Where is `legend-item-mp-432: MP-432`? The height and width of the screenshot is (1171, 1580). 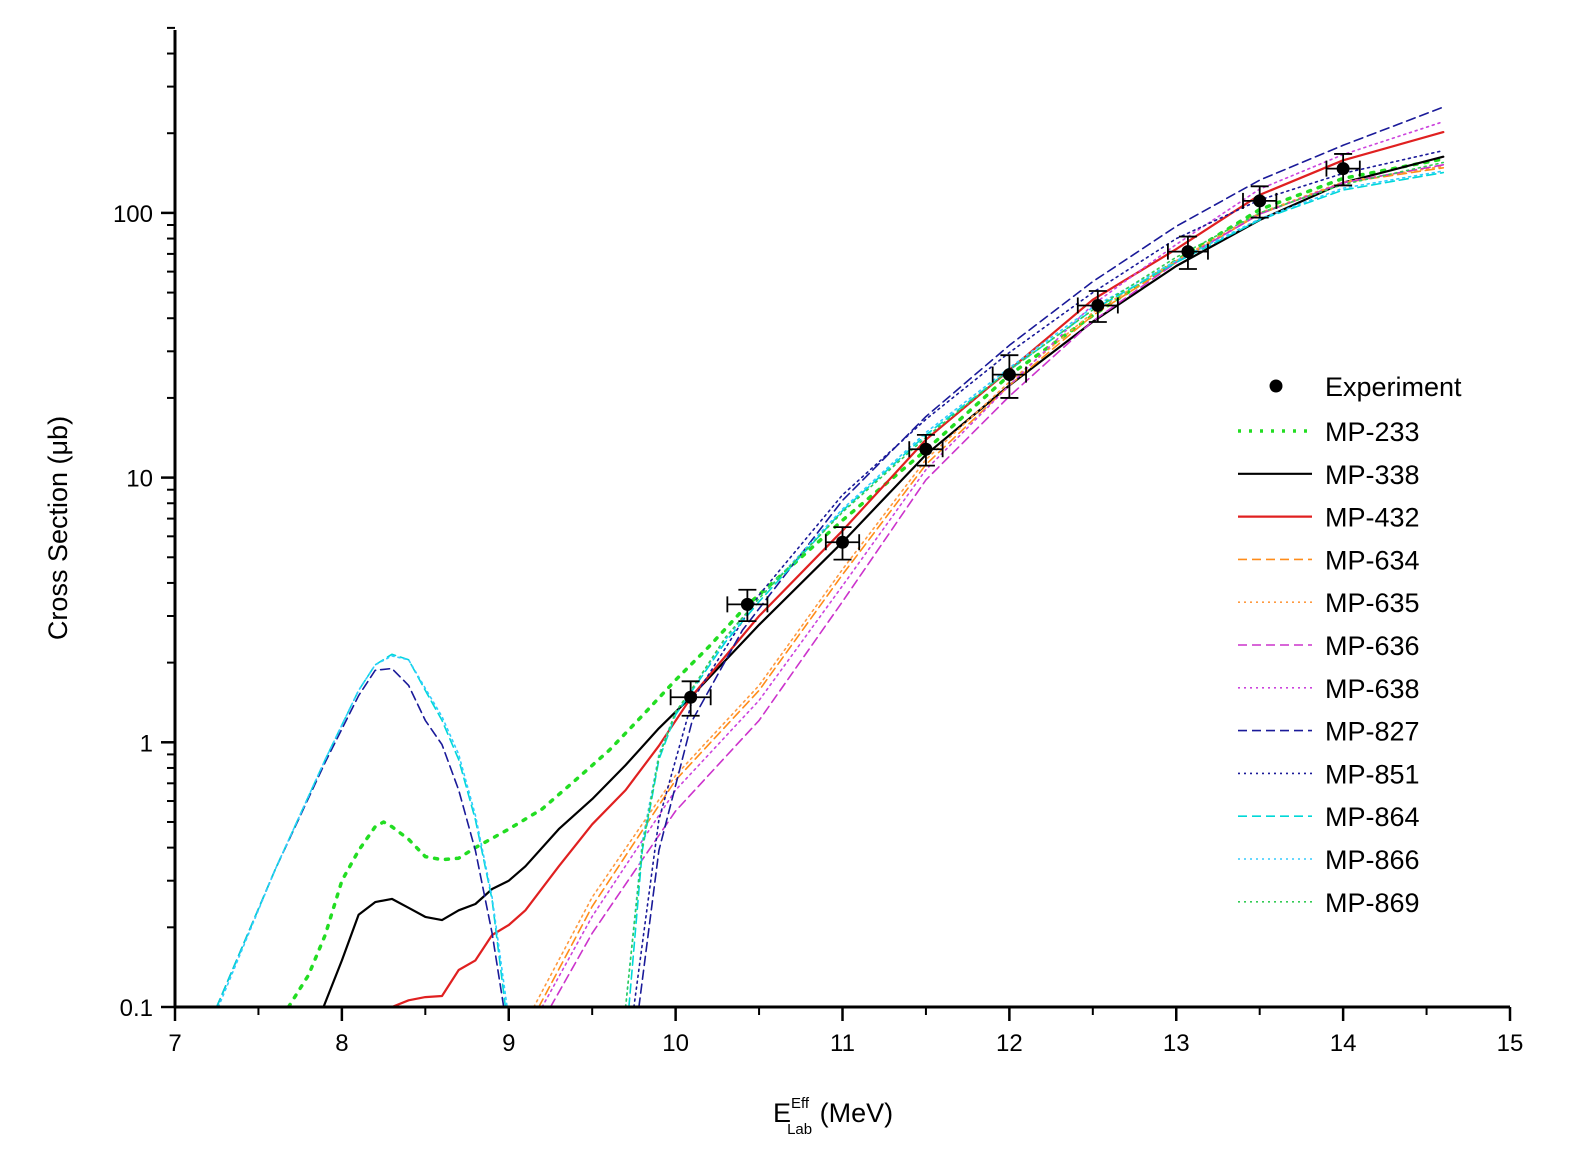
legend-item-mp-432: MP-432 is located at coordinates (1329, 518).